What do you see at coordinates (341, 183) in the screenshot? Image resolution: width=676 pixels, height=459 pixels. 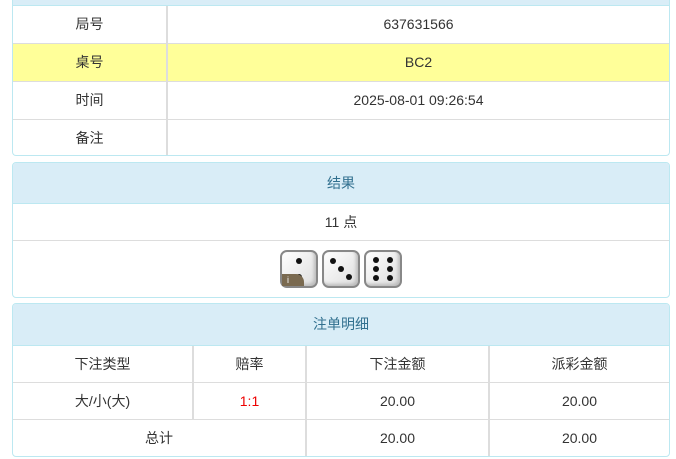 I see `result-title: 结果` at bounding box center [341, 183].